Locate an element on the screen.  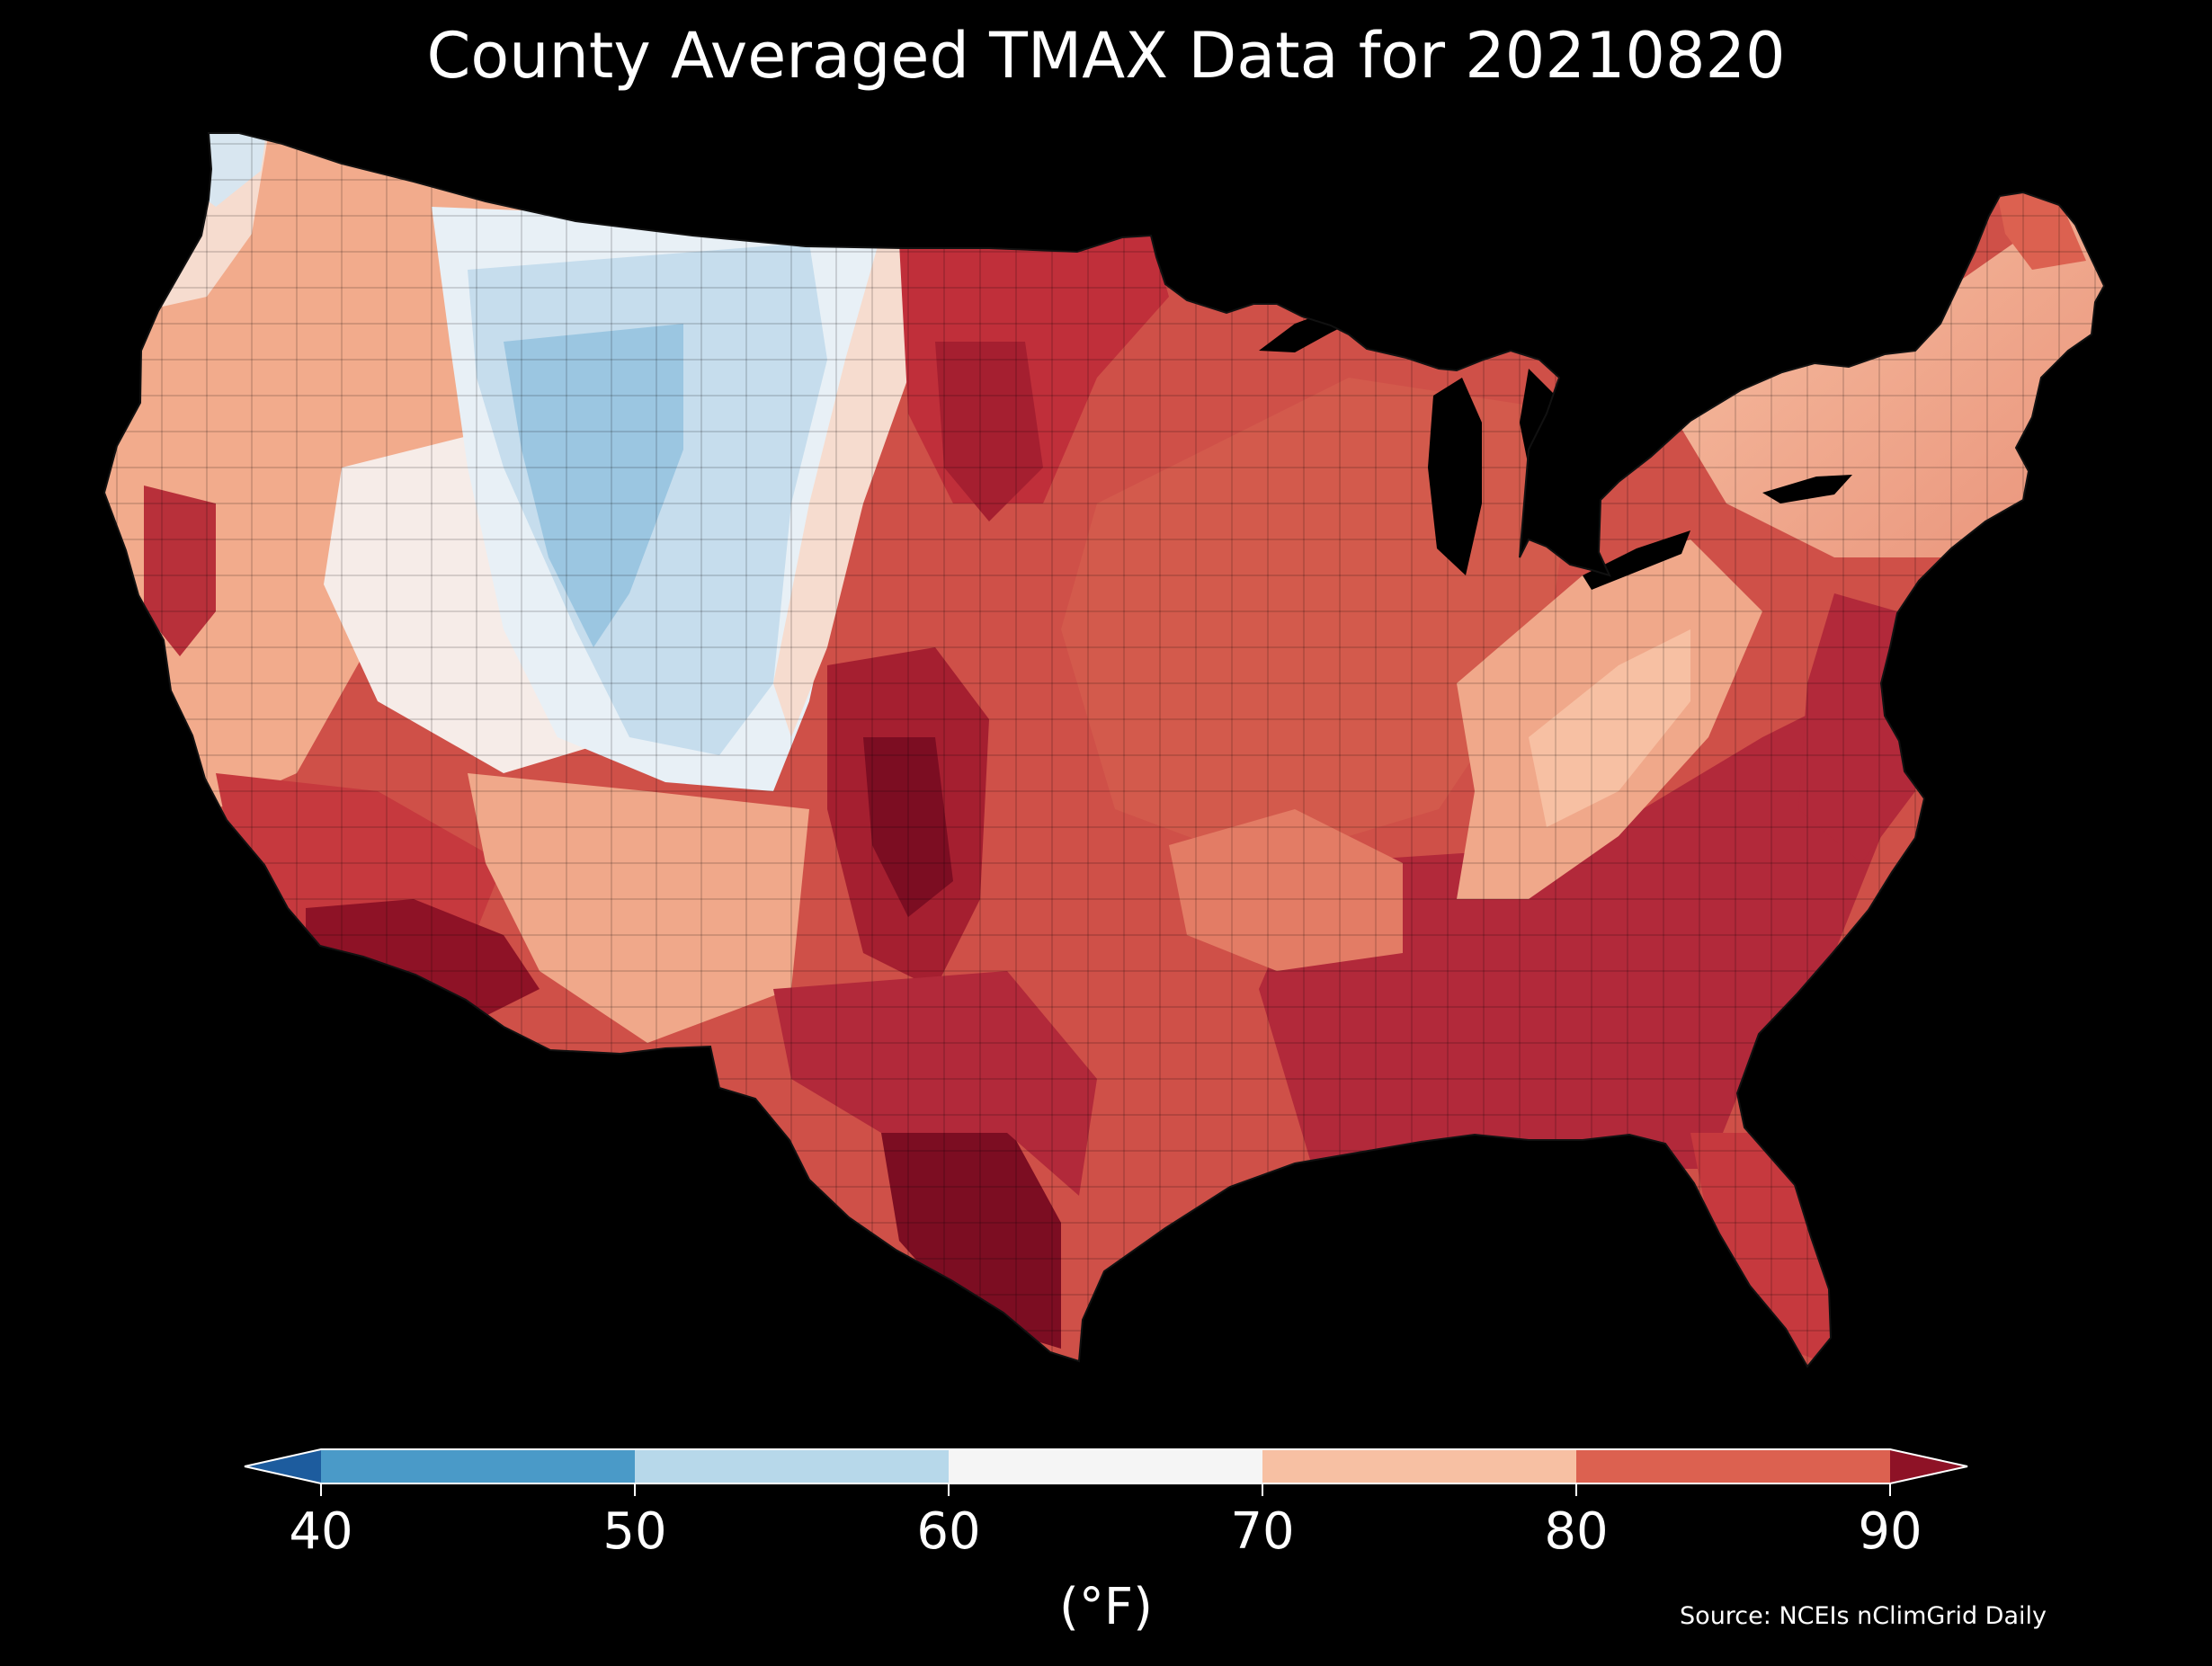
colorbar-tick-label-60: 60 is located at coordinates (948, 1532).